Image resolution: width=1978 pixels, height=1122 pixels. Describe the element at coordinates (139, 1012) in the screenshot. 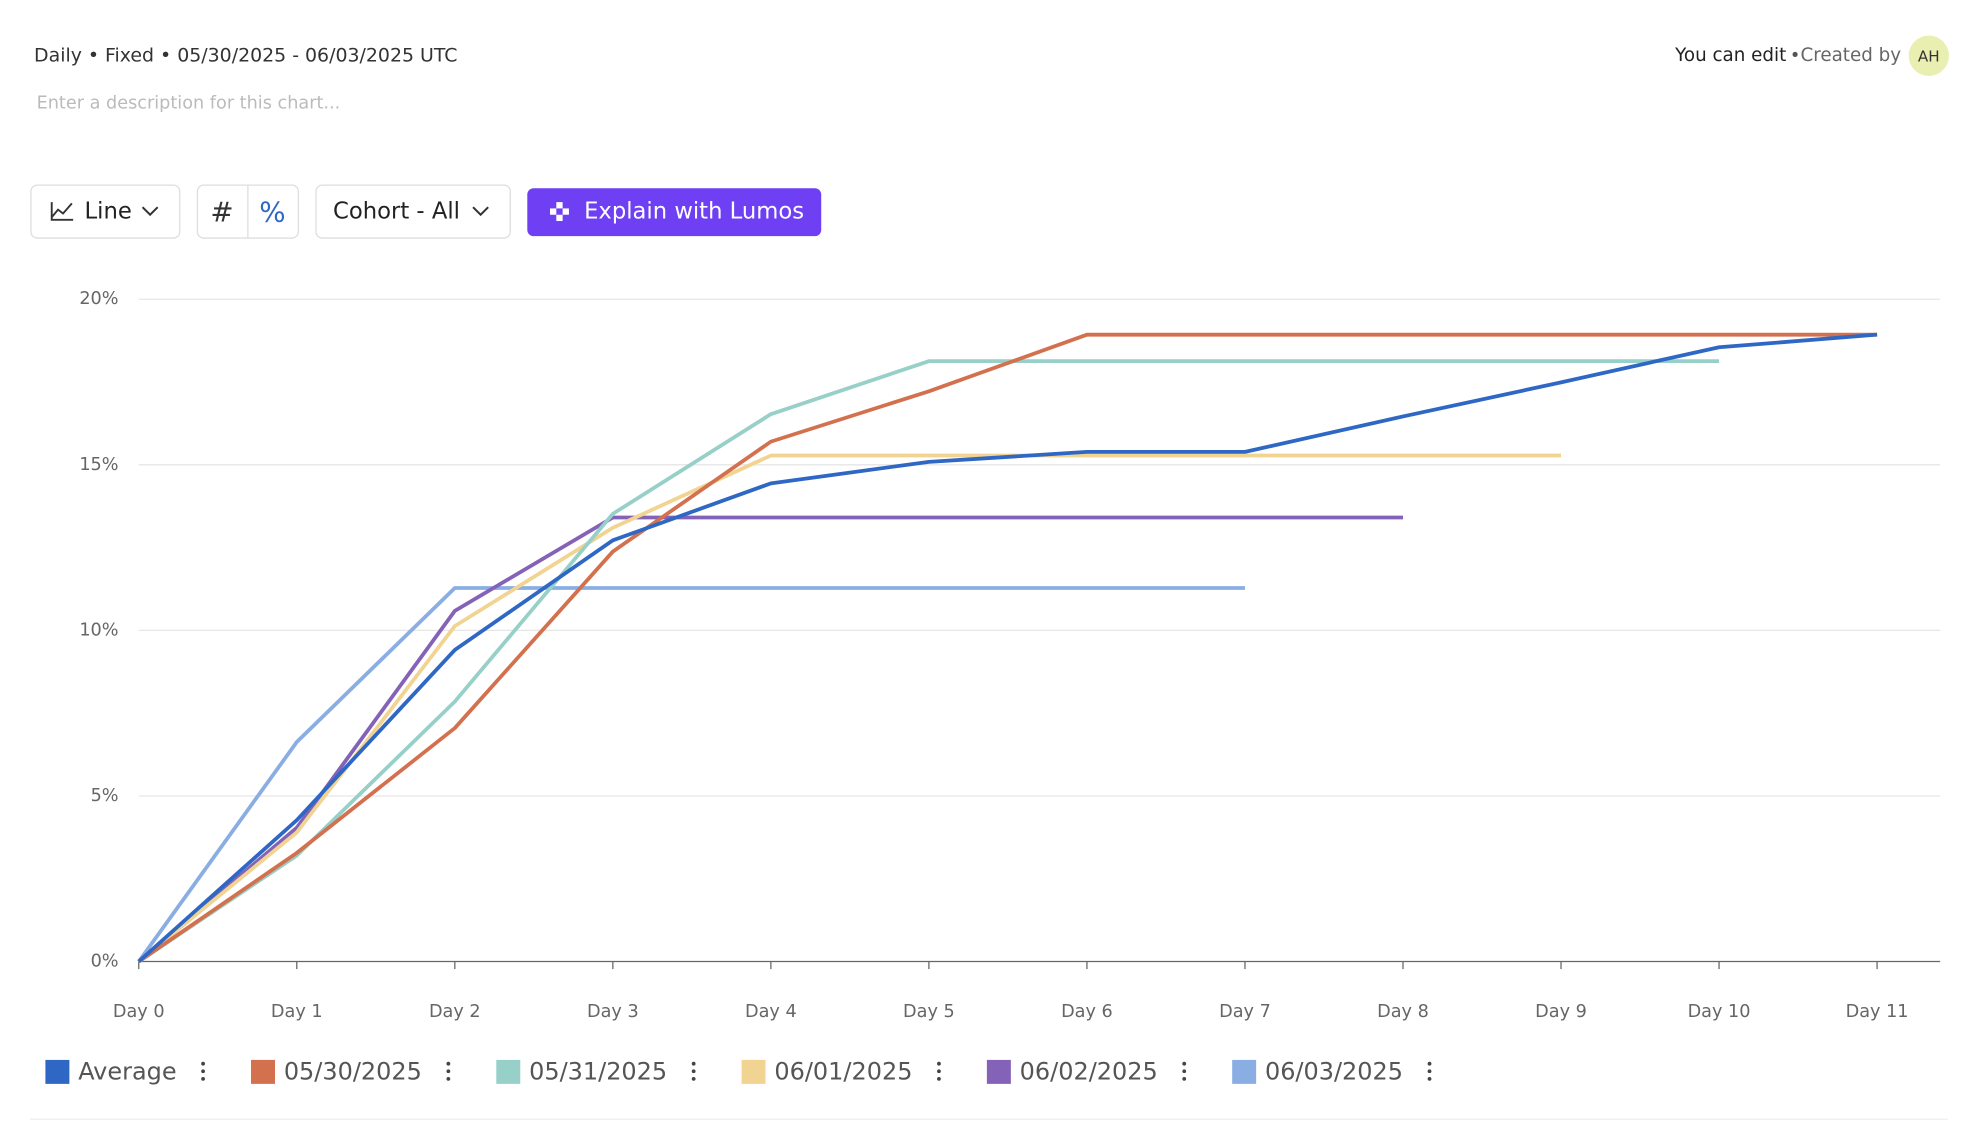

I see `x-tick-label: Day 0` at that location.